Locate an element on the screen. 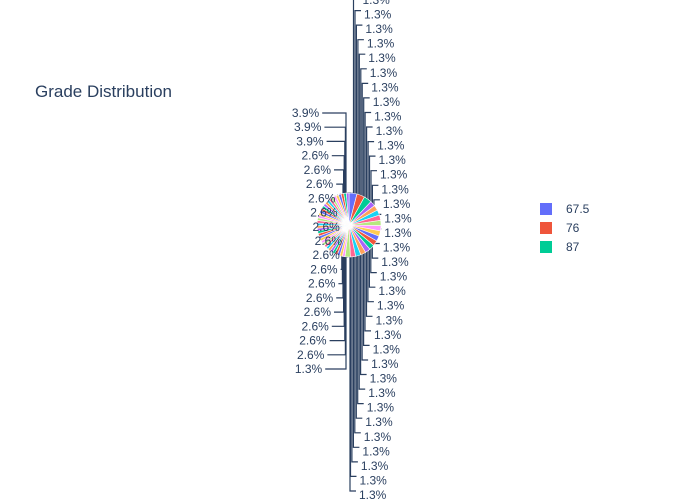  pie-slice is located at coordinates (347, 209).